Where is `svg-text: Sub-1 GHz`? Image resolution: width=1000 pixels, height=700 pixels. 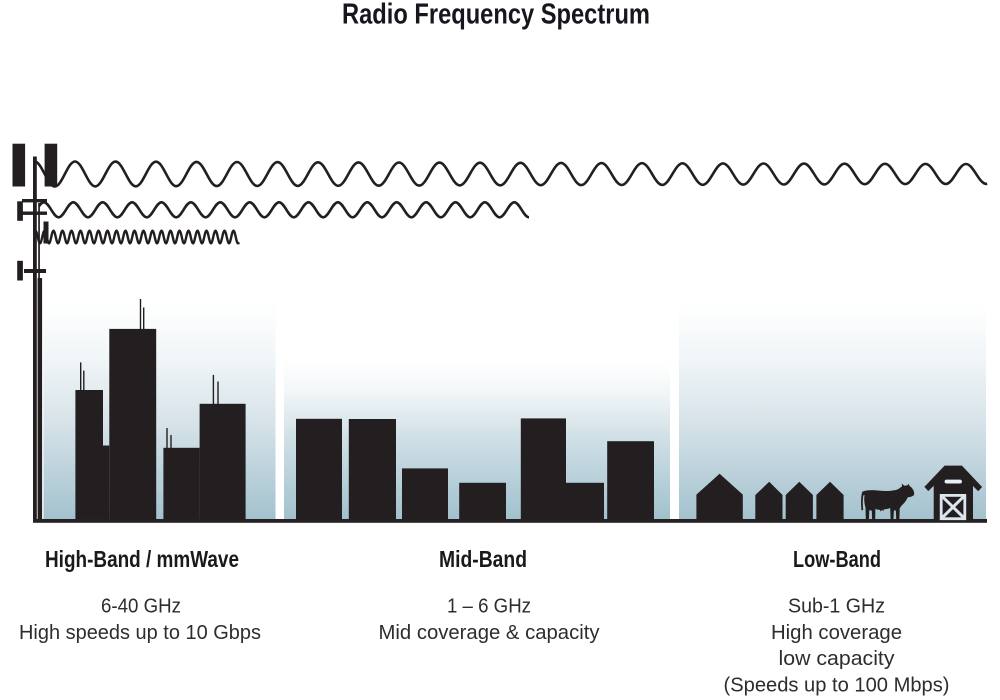
svg-text: Sub-1 GHz is located at coordinates (836, 606).